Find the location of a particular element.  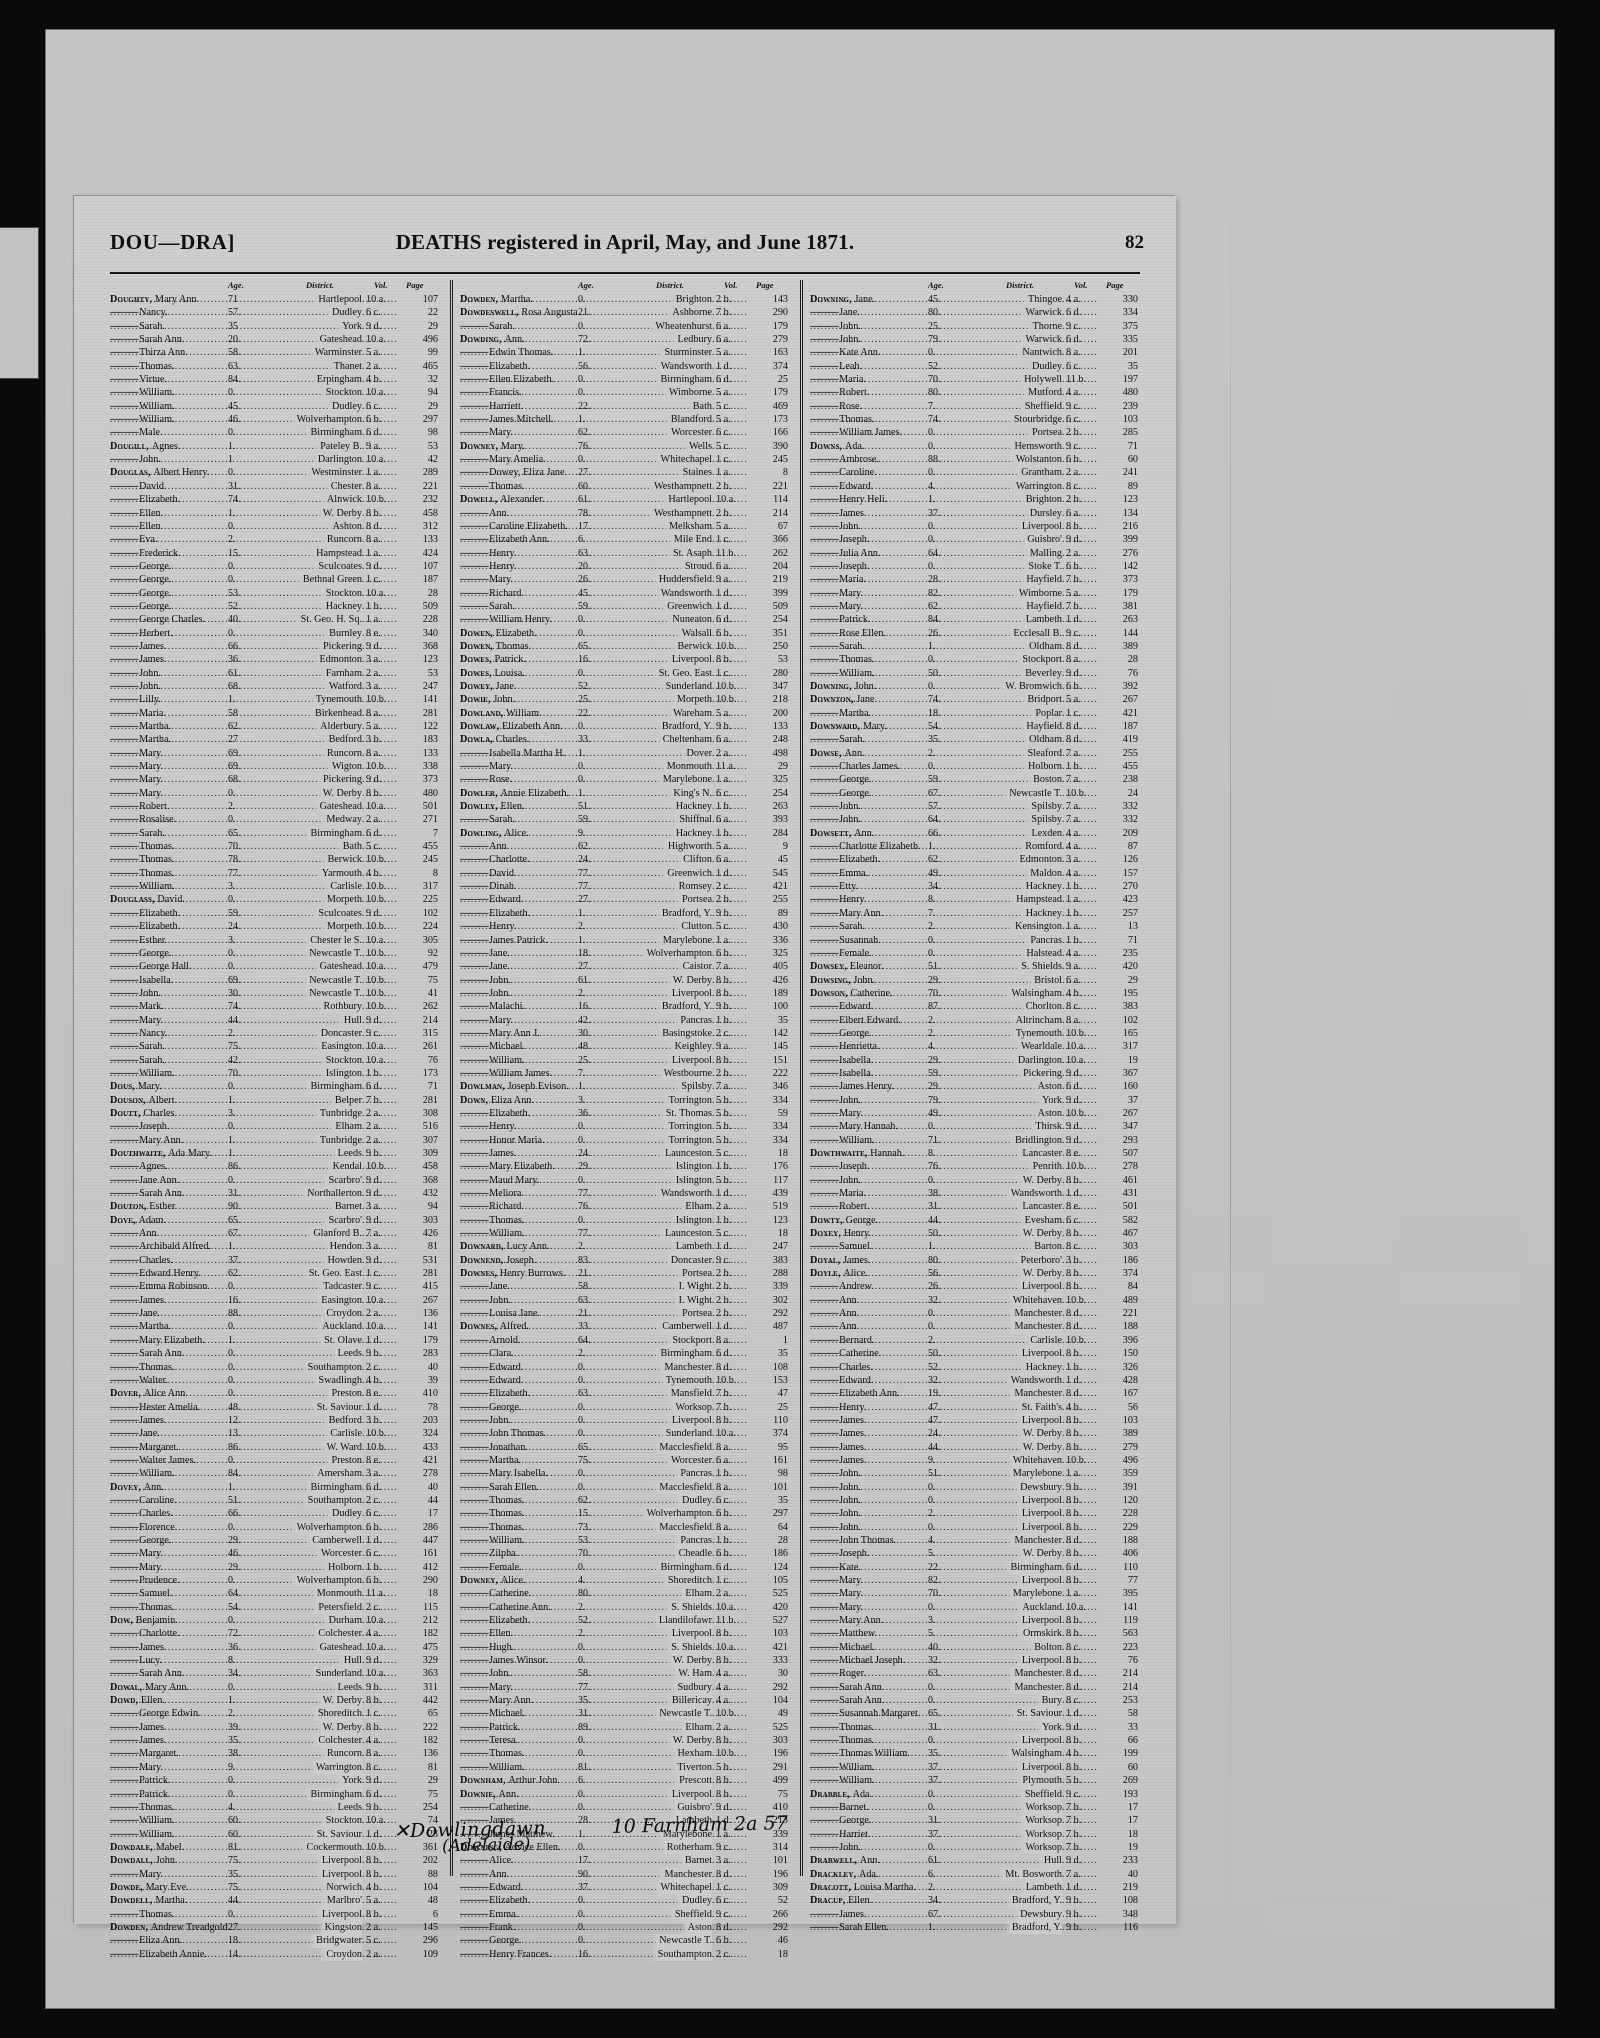

entry-name: ——— Elizabeth. is located at coordinates (495, 1620).